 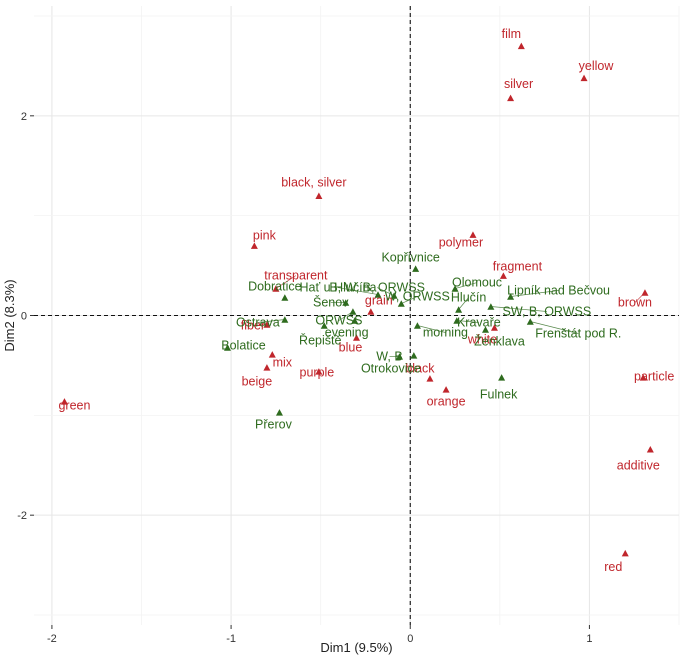 I want to click on label-mix: mix, so click(x=283, y=362).